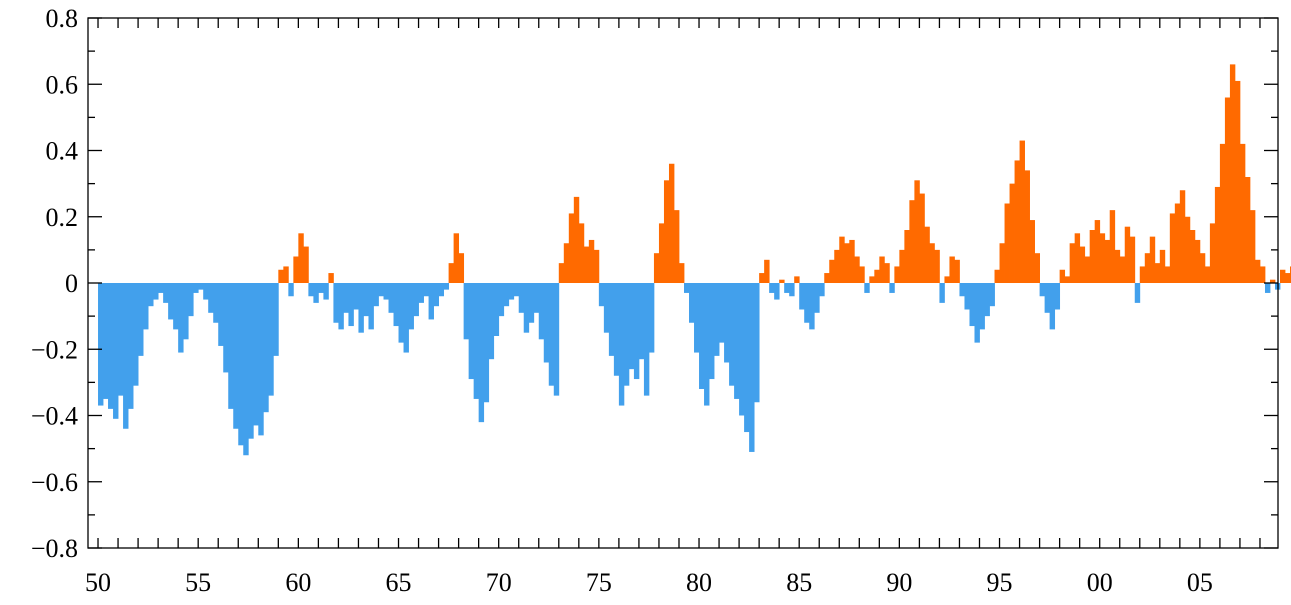 This screenshot has height=605, width=1291. What do you see at coordinates (54, 416) in the screenshot?
I see `y-tick-label: −0.4` at bounding box center [54, 416].